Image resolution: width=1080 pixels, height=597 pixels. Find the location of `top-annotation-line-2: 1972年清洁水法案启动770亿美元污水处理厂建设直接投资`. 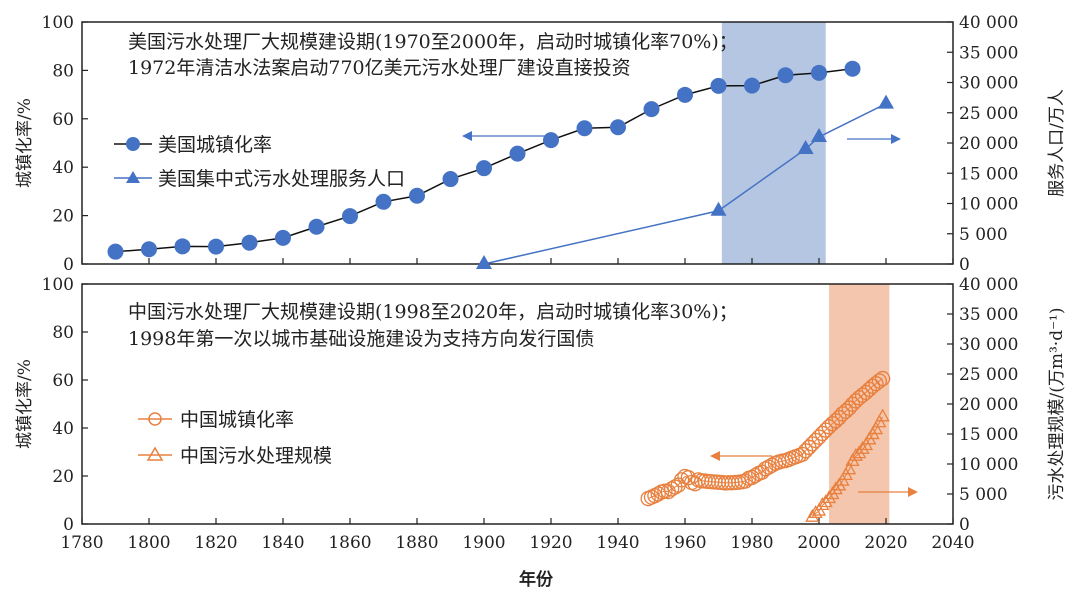

top-annotation-line-2: 1972年清洁水法案启动770亿美元污水处理厂建设直接投资 is located at coordinates (379, 68).